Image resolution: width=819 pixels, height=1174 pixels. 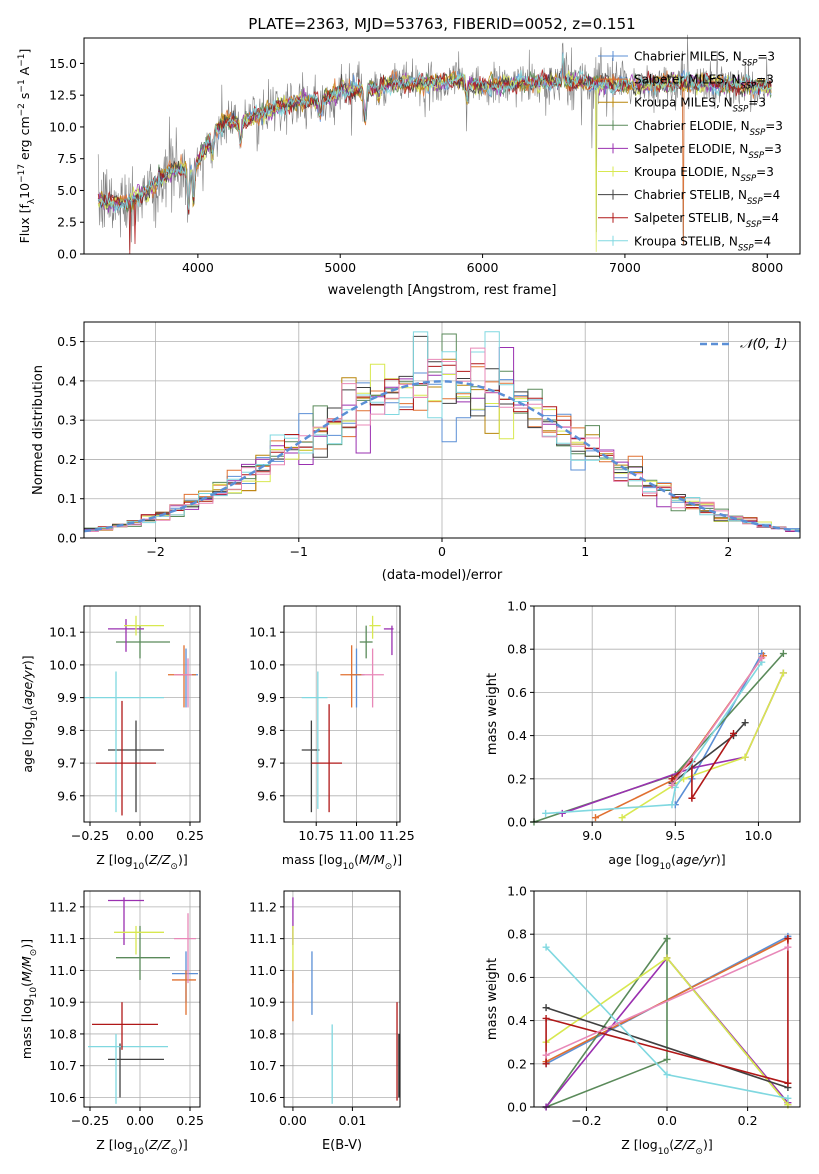 I want to click on mass-vs-z-axes-frame, so click(x=142, y=999).